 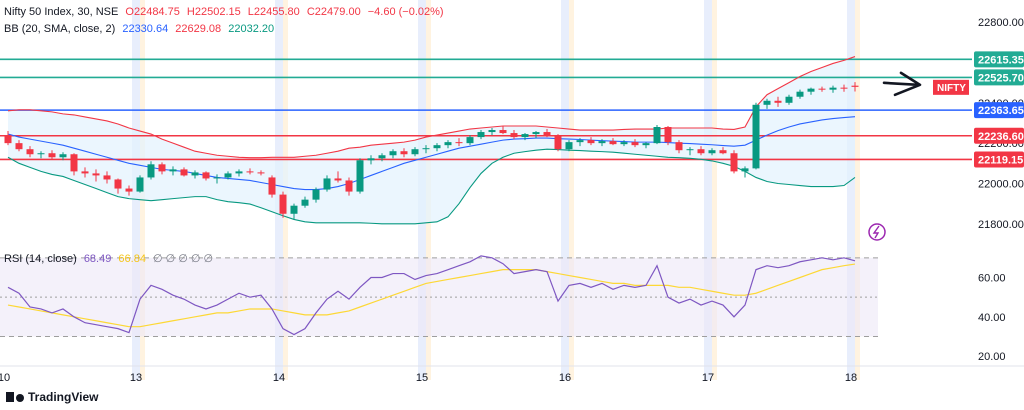 What do you see at coordinates (5, 378) in the screenshot?
I see `time-tick-label: 10` at bounding box center [5, 378].